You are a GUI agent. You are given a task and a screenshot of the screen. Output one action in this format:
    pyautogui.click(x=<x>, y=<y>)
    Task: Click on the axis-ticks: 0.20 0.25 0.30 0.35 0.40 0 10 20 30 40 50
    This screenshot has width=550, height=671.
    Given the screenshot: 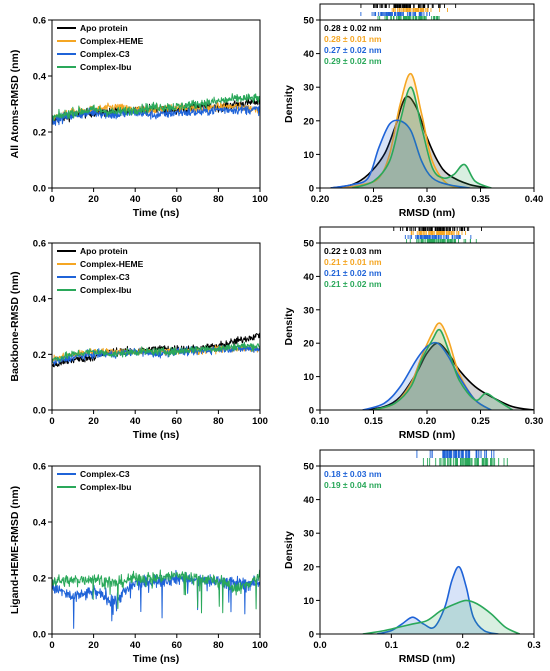 What is the action you would take?
    pyautogui.click(x=423, y=111)
    